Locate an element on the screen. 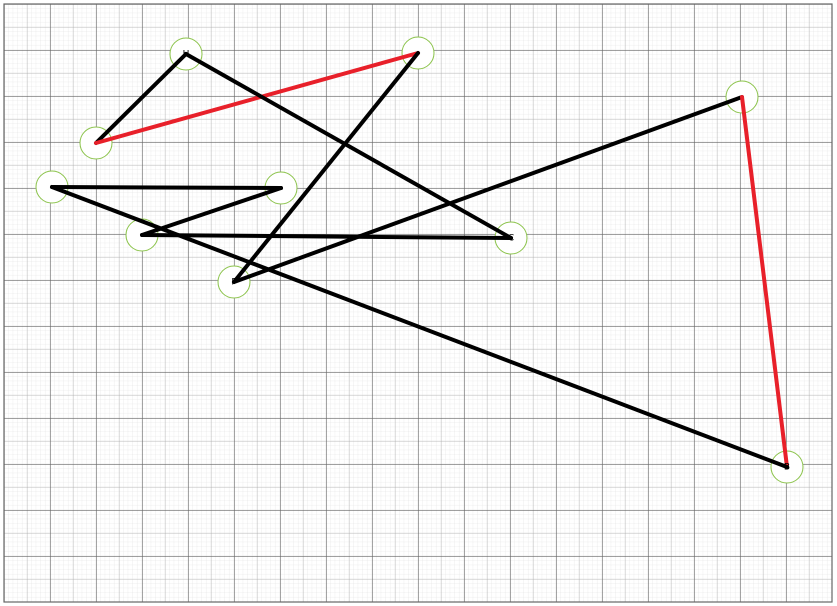 This screenshot has height=606, width=837. node-label: B is located at coordinates (787, 468).